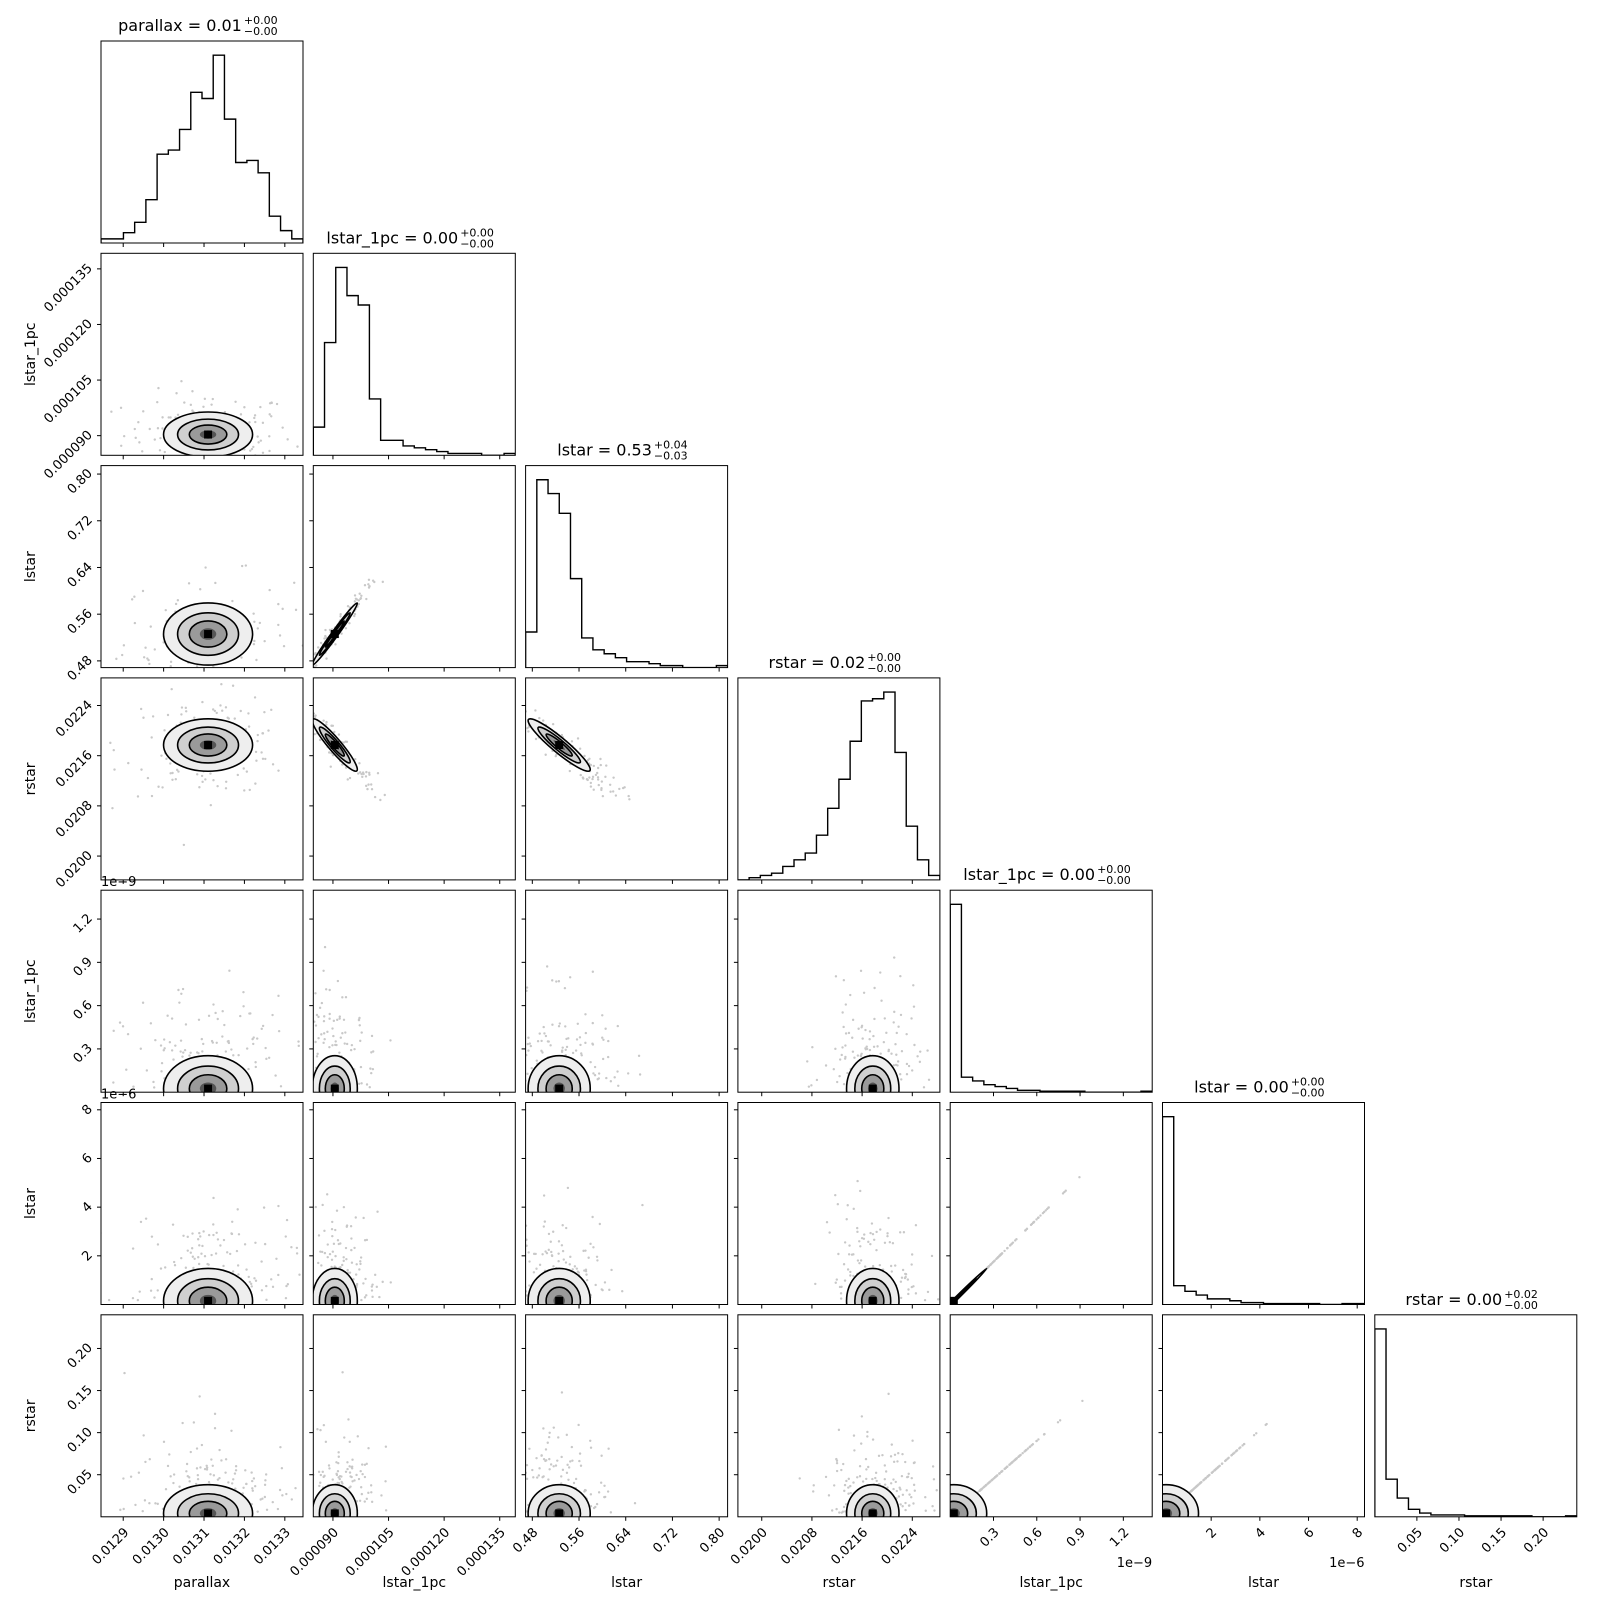 Image resolution: width=1600 pixels, height=1600 pixels. What do you see at coordinates (525, 1540) in the screenshot?
I see `x-tick-label: 0.48` at bounding box center [525, 1540].